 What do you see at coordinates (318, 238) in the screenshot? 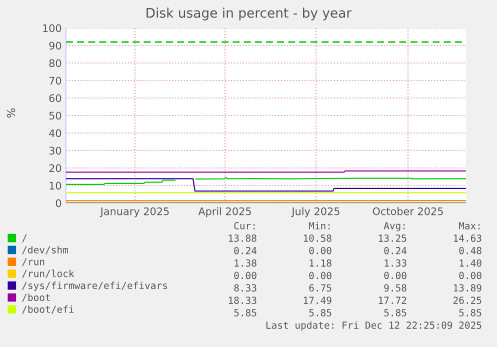
I see `text: 10.58` at bounding box center [318, 238].